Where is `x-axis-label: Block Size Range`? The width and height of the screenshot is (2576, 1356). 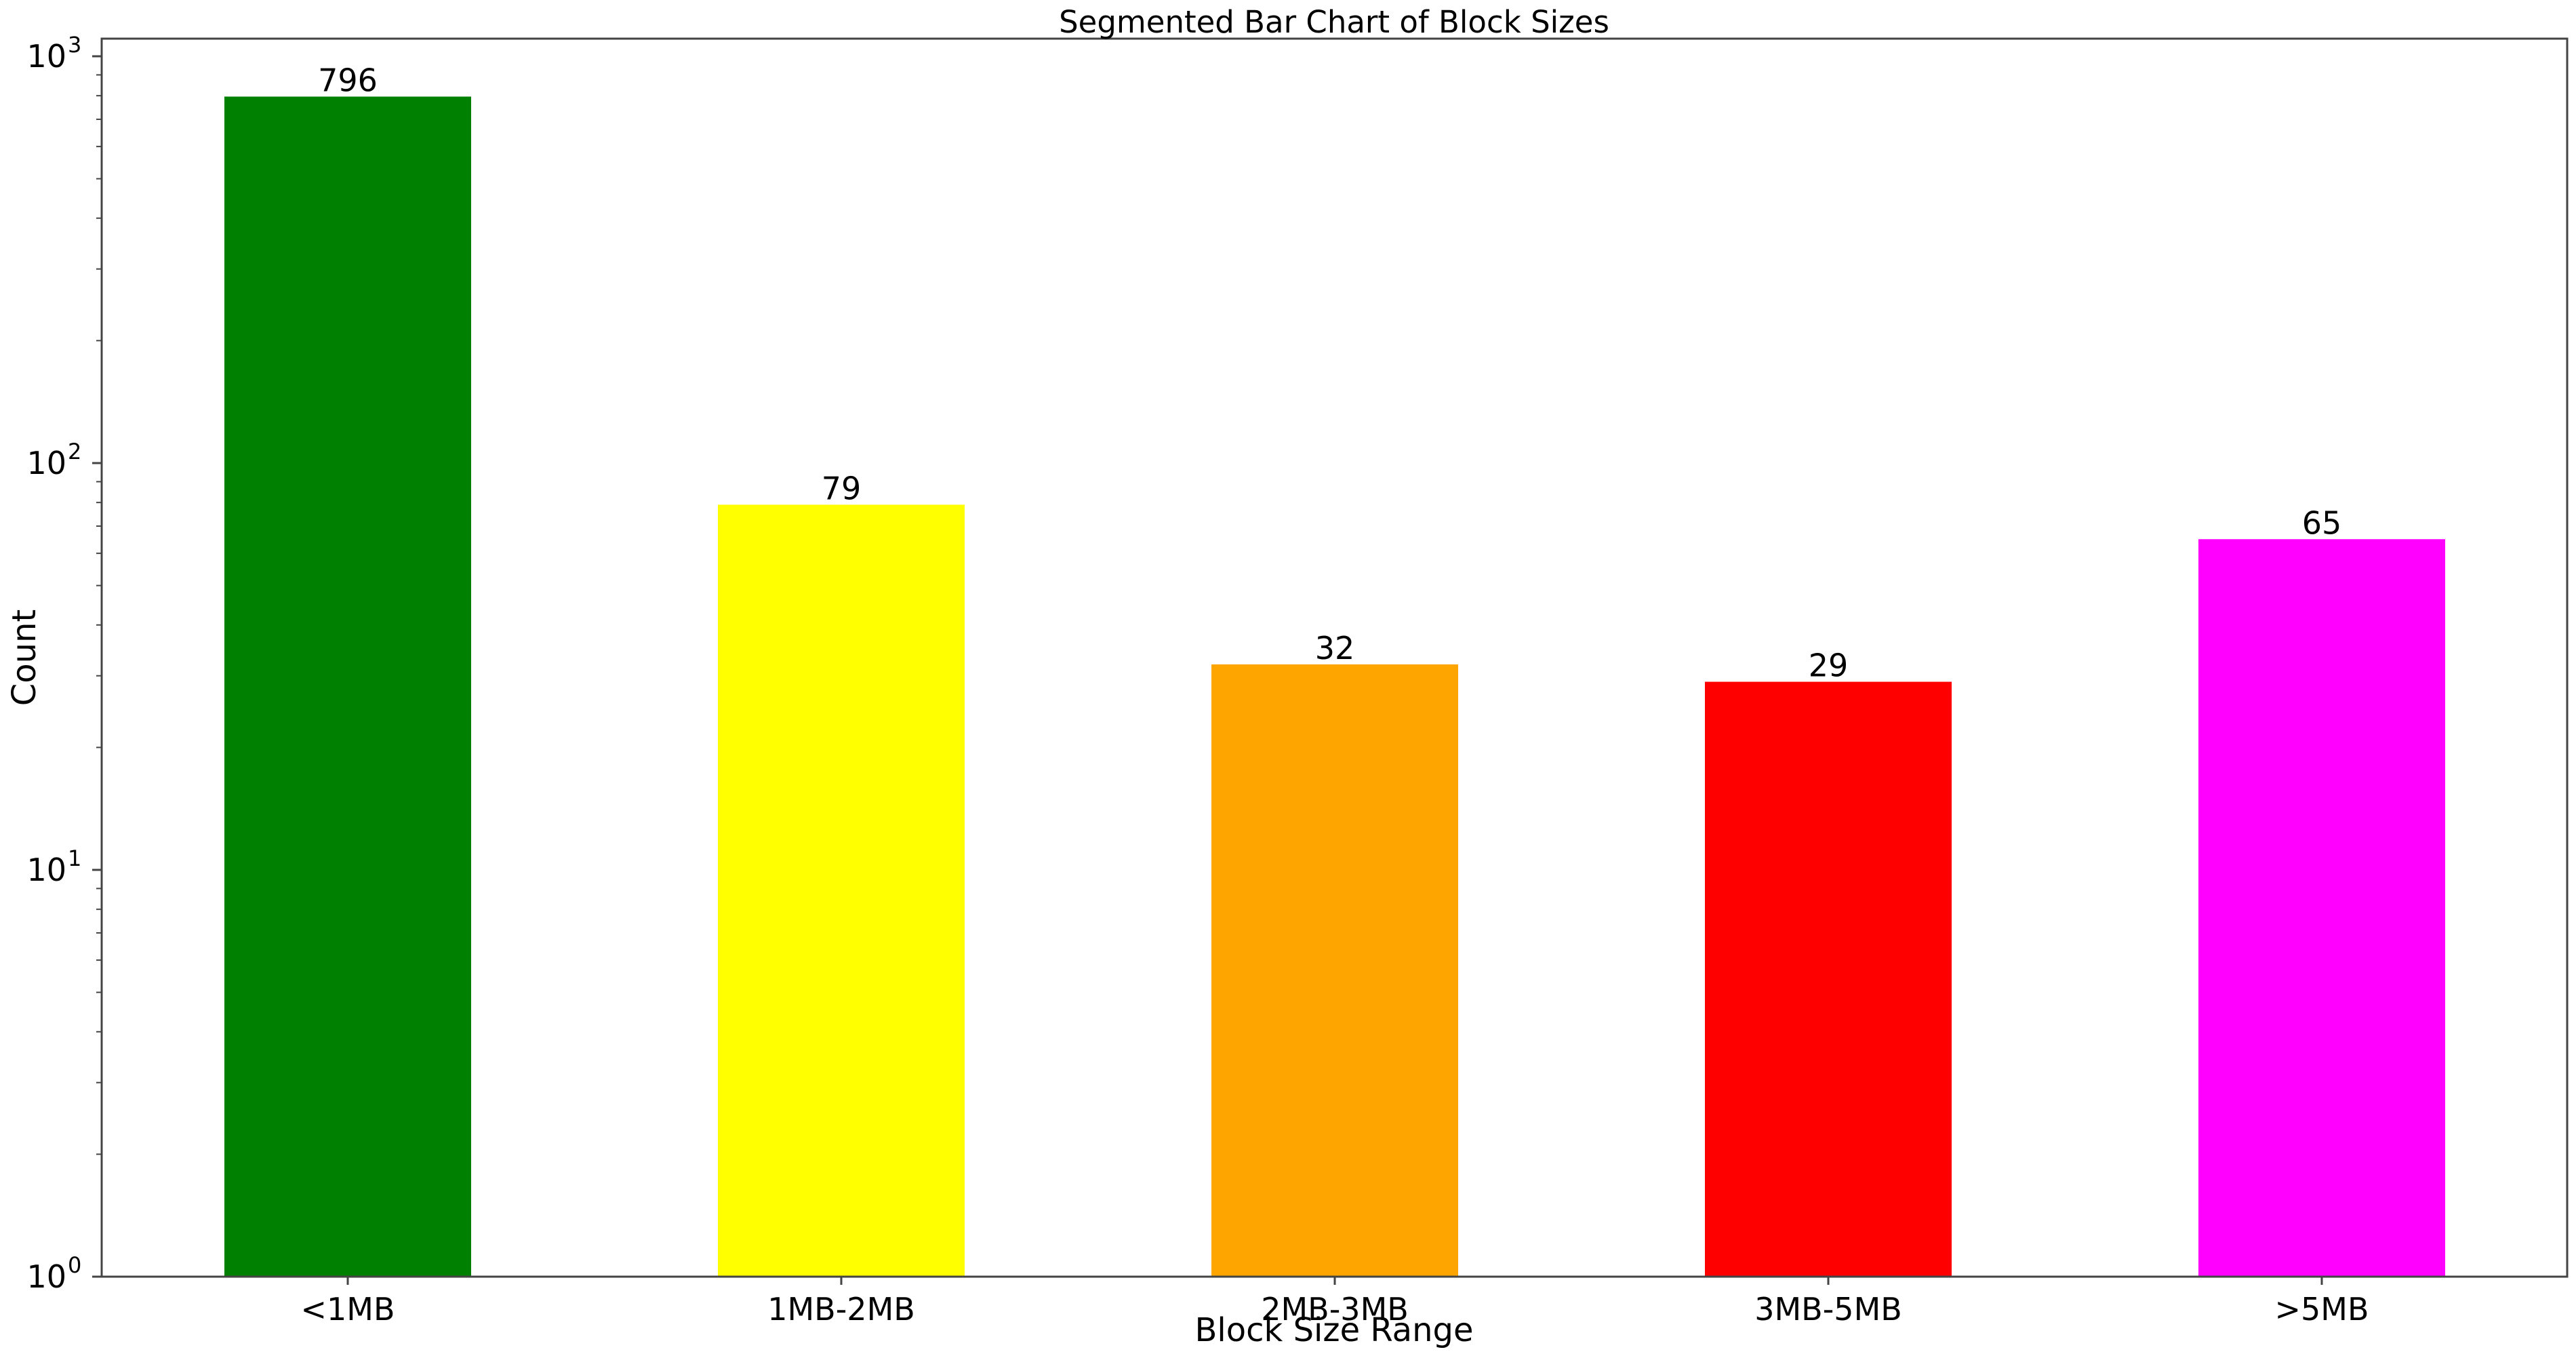
x-axis-label: Block Size Range is located at coordinates (1334, 1330).